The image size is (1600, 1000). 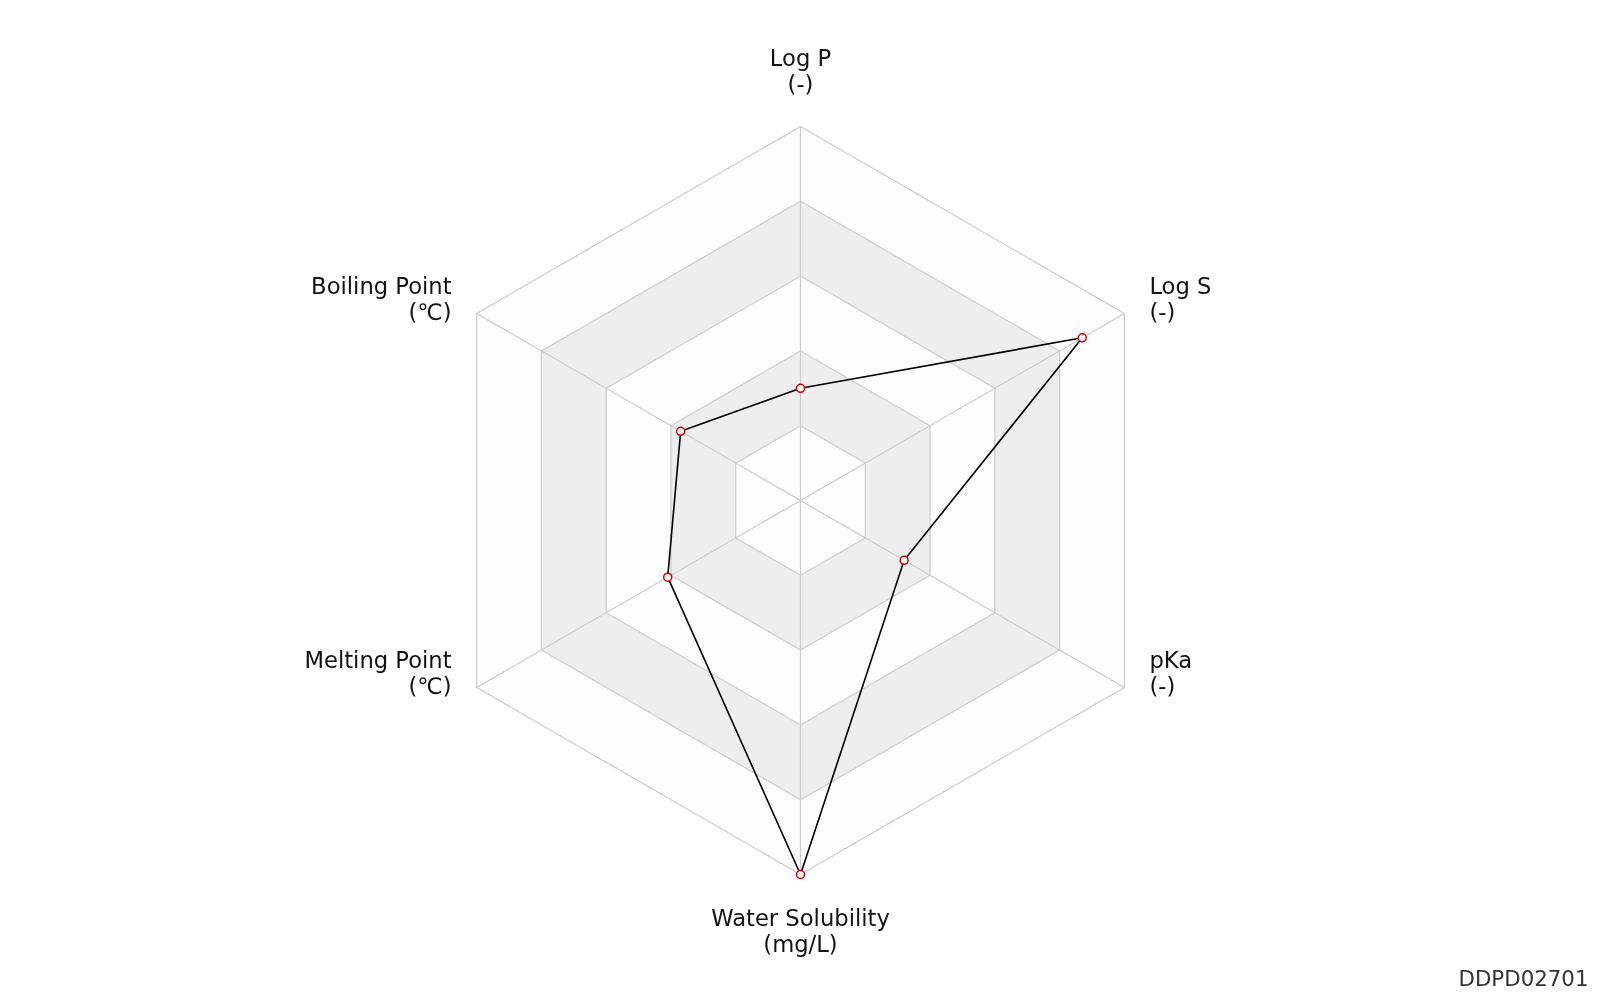 I want to click on spoke-label: Melting Point (℃), so click(x=378, y=672).